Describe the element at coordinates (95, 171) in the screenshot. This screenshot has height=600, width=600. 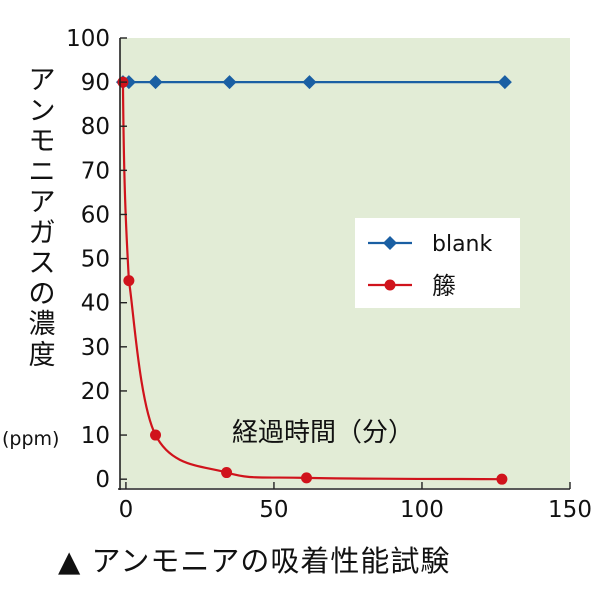
I see `y-tick-label: 70` at that location.